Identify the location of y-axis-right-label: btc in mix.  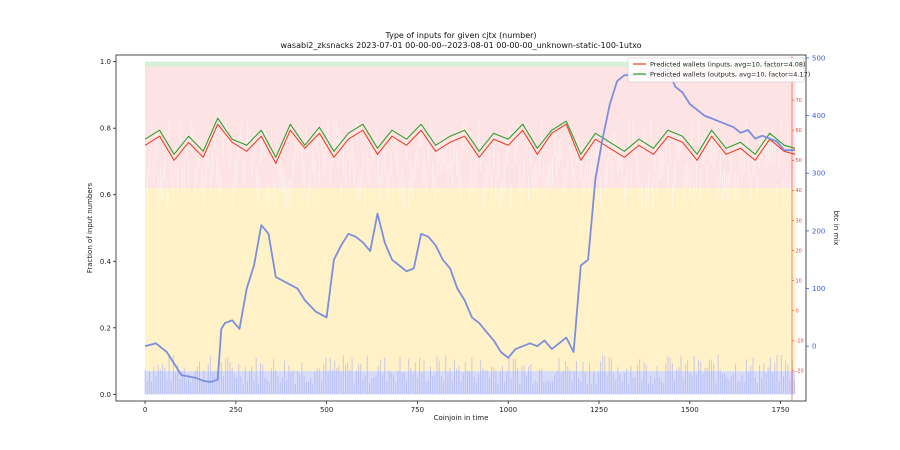
(836, 228).